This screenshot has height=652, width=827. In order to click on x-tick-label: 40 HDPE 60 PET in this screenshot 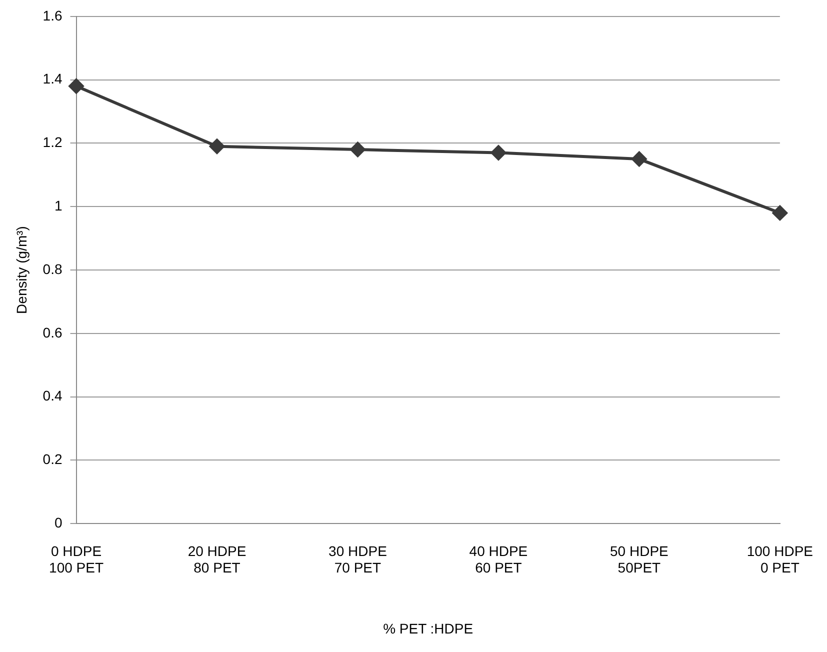, I will do `click(498, 559)`.